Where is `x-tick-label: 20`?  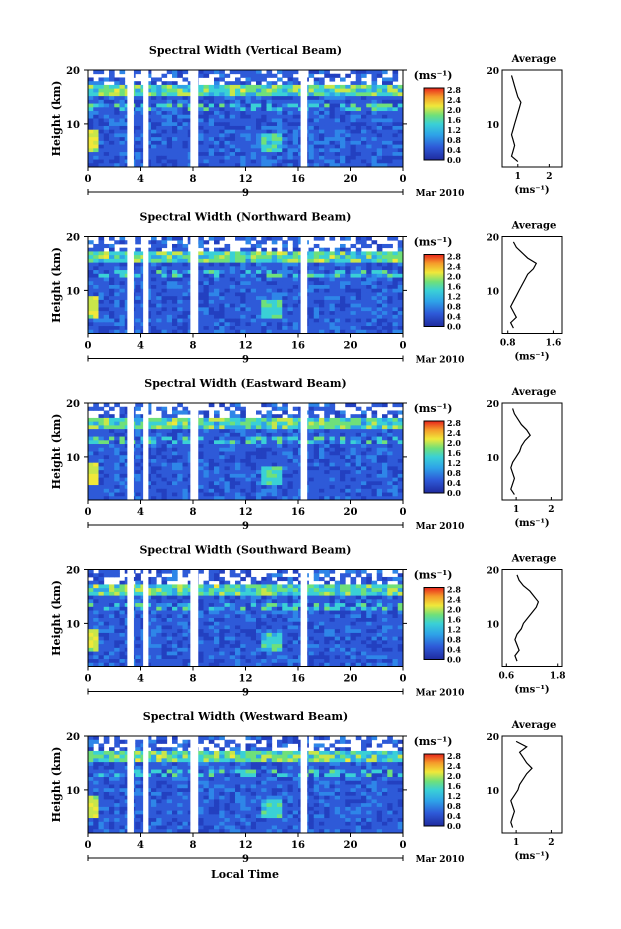 x-tick-label: 20 is located at coordinates (351, 512).